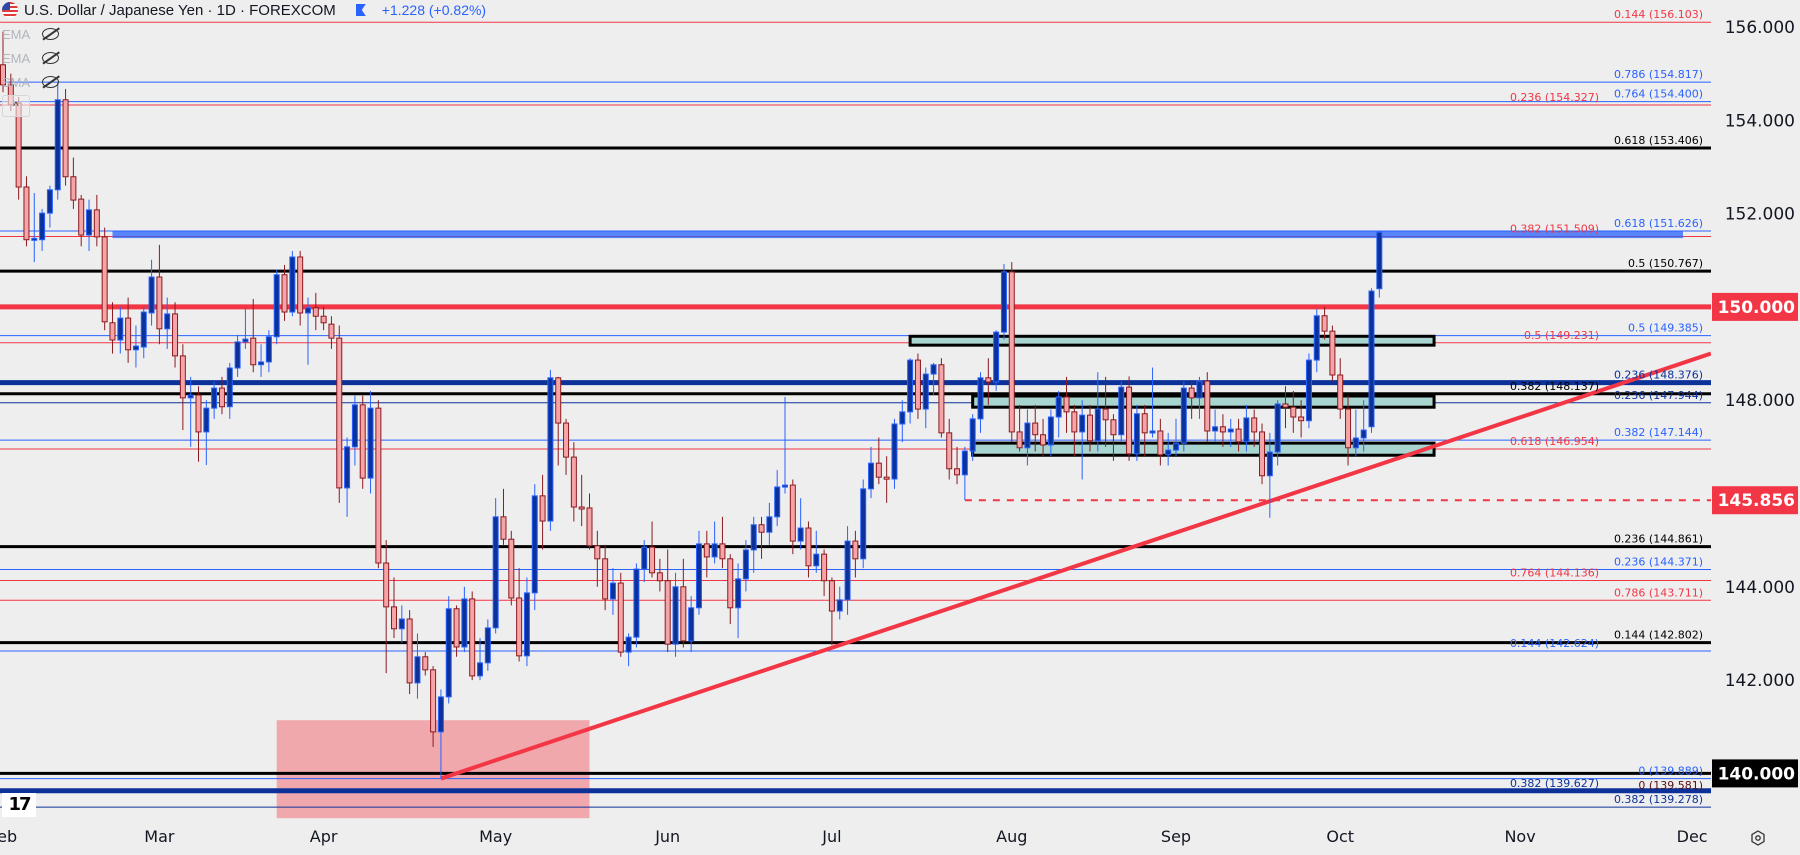 The height and width of the screenshot is (855, 1800). Describe the element at coordinates (1756, 501) in the screenshot. I see `price-tag-label: 145.856` at that location.